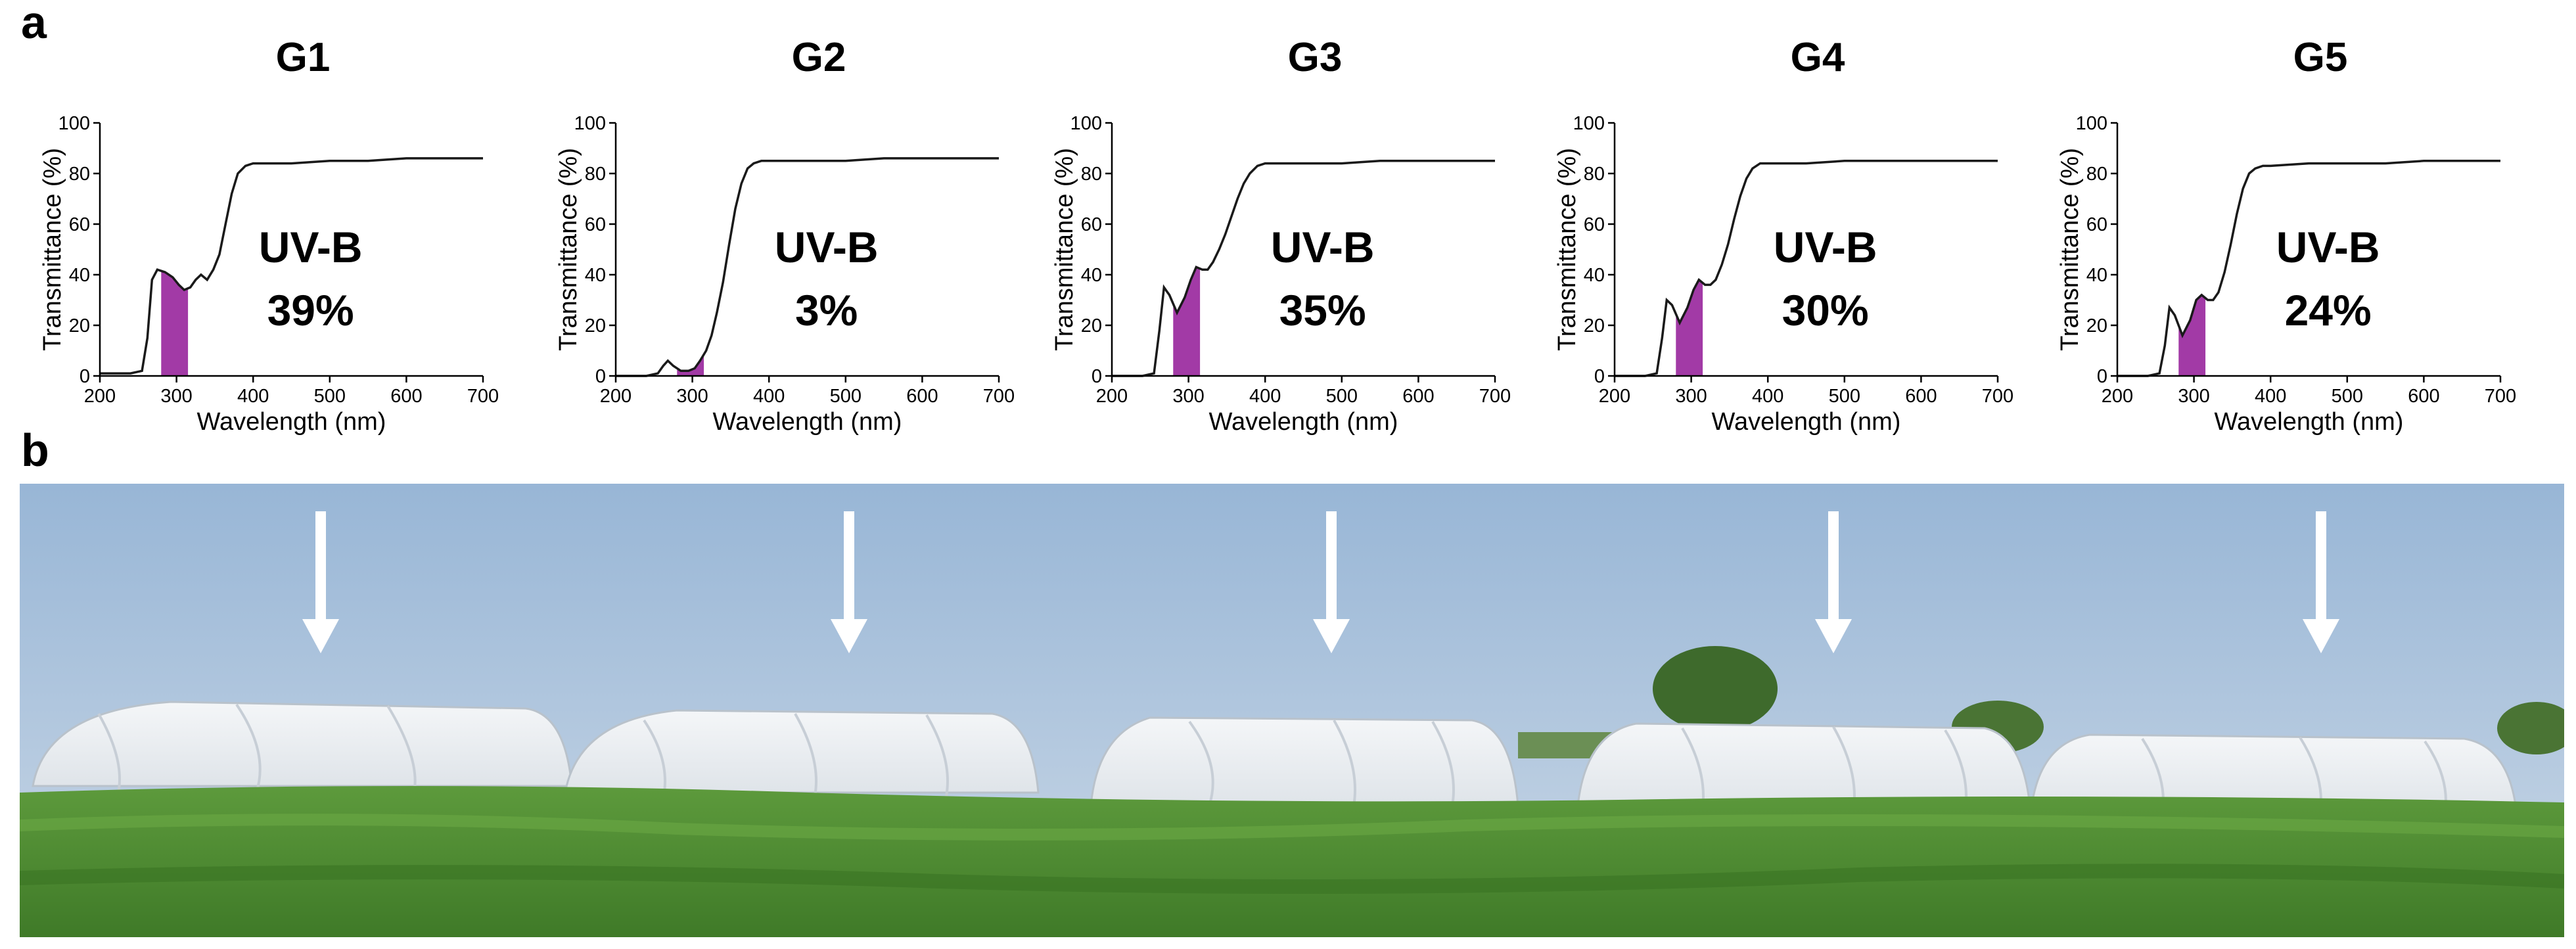  What do you see at coordinates (802, 753) in the screenshot?
I see `greenhouse-g2` at bounding box center [802, 753].